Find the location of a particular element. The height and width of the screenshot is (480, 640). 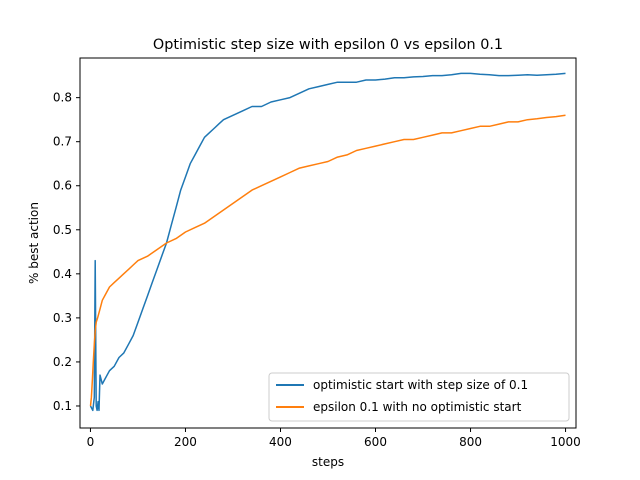

x-tick-label: 200 is located at coordinates (185, 442).